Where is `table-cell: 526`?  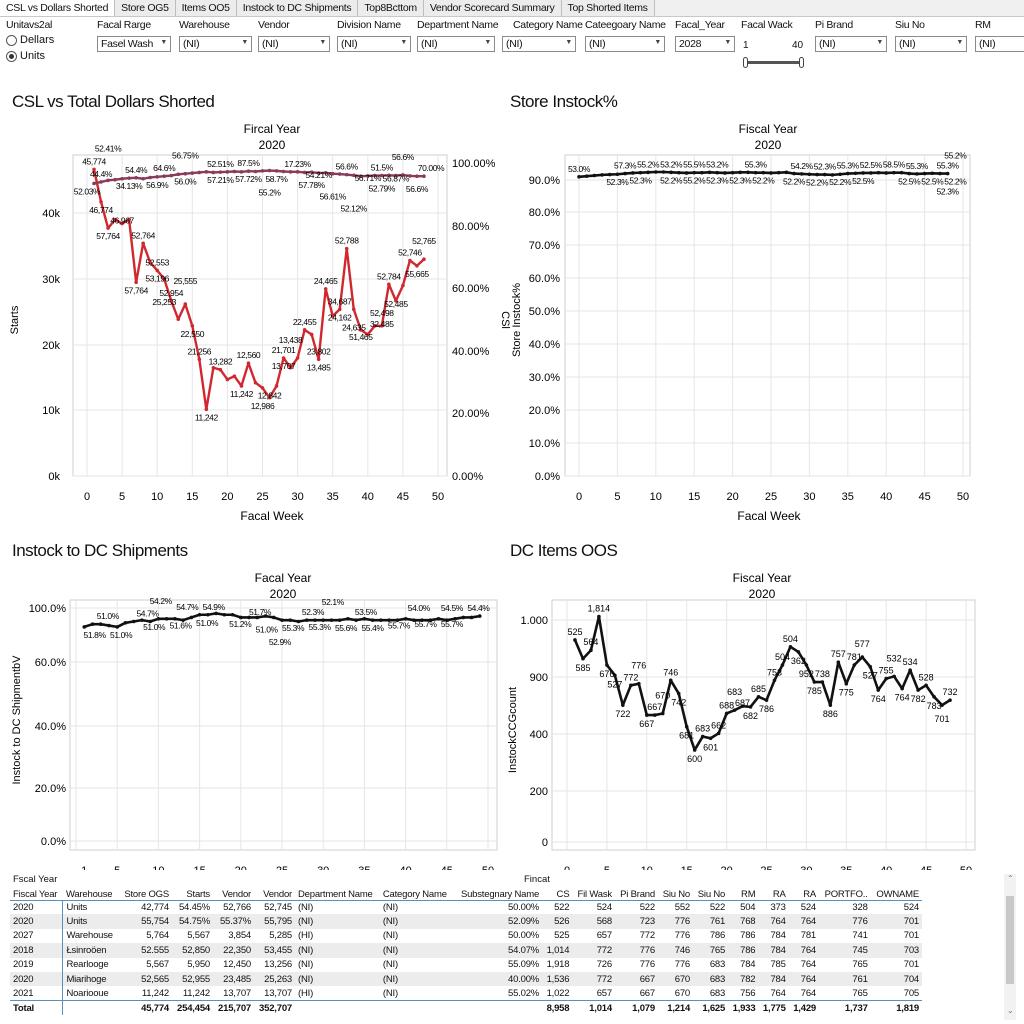 table-cell: 526 is located at coordinates (557, 921).